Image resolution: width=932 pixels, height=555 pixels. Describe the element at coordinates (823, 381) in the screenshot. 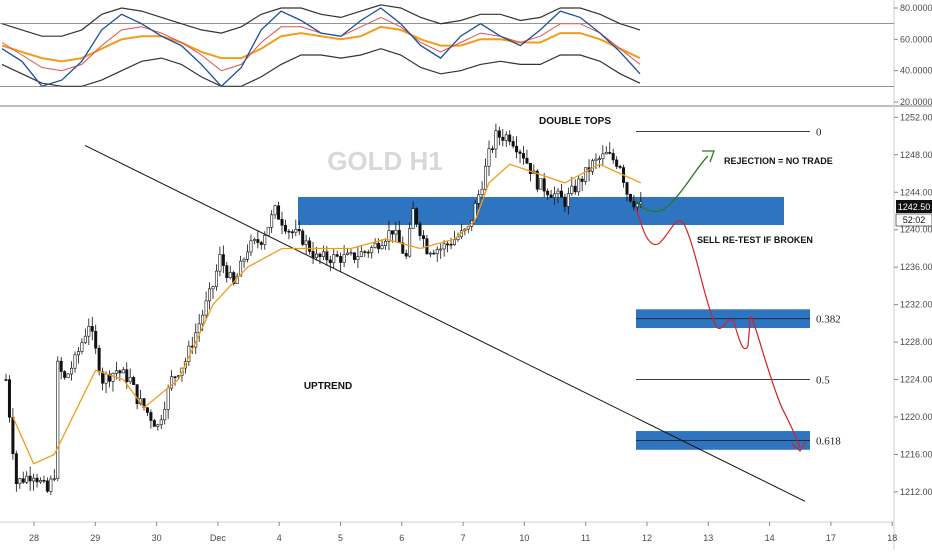

I see `fib-level-label: 0.5` at that location.